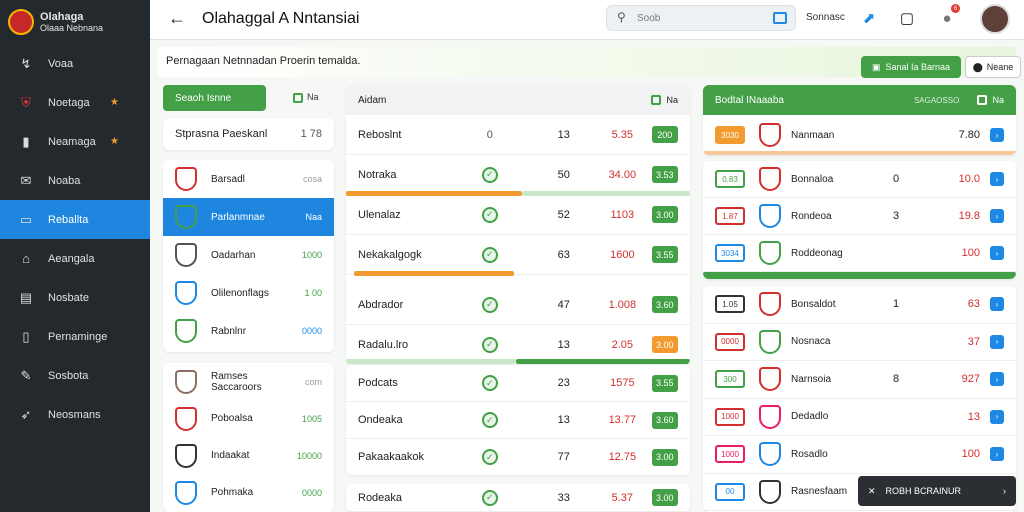 Image resolution: width=1024 pixels, height=512 pixels. Describe the element at coordinates (825, 17) in the screenshot. I see `topbar-label: Sonnasc` at that location.